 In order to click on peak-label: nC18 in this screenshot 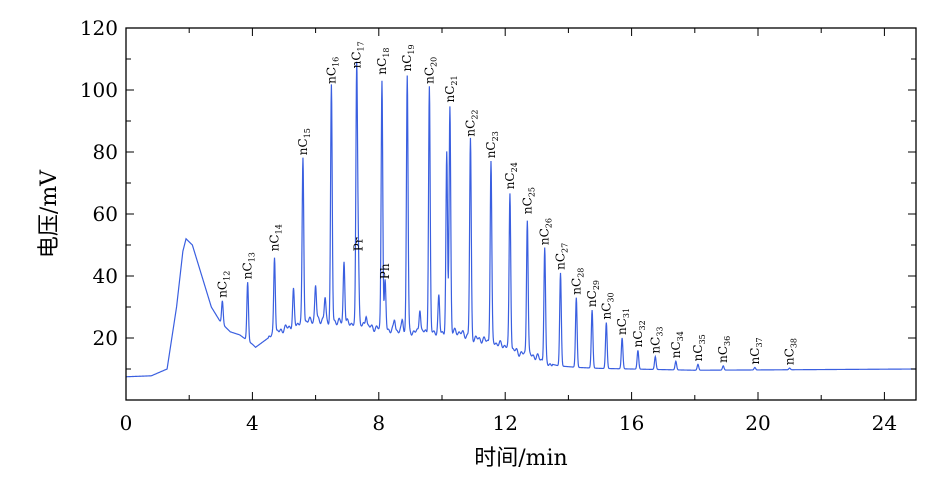, I will do `click(383, 60)`.